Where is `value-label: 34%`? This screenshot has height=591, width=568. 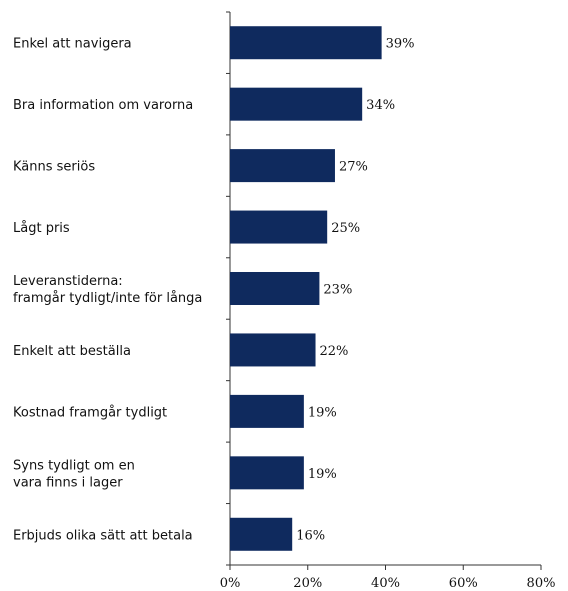 value-label: 34% is located at coordinates (380, 105).